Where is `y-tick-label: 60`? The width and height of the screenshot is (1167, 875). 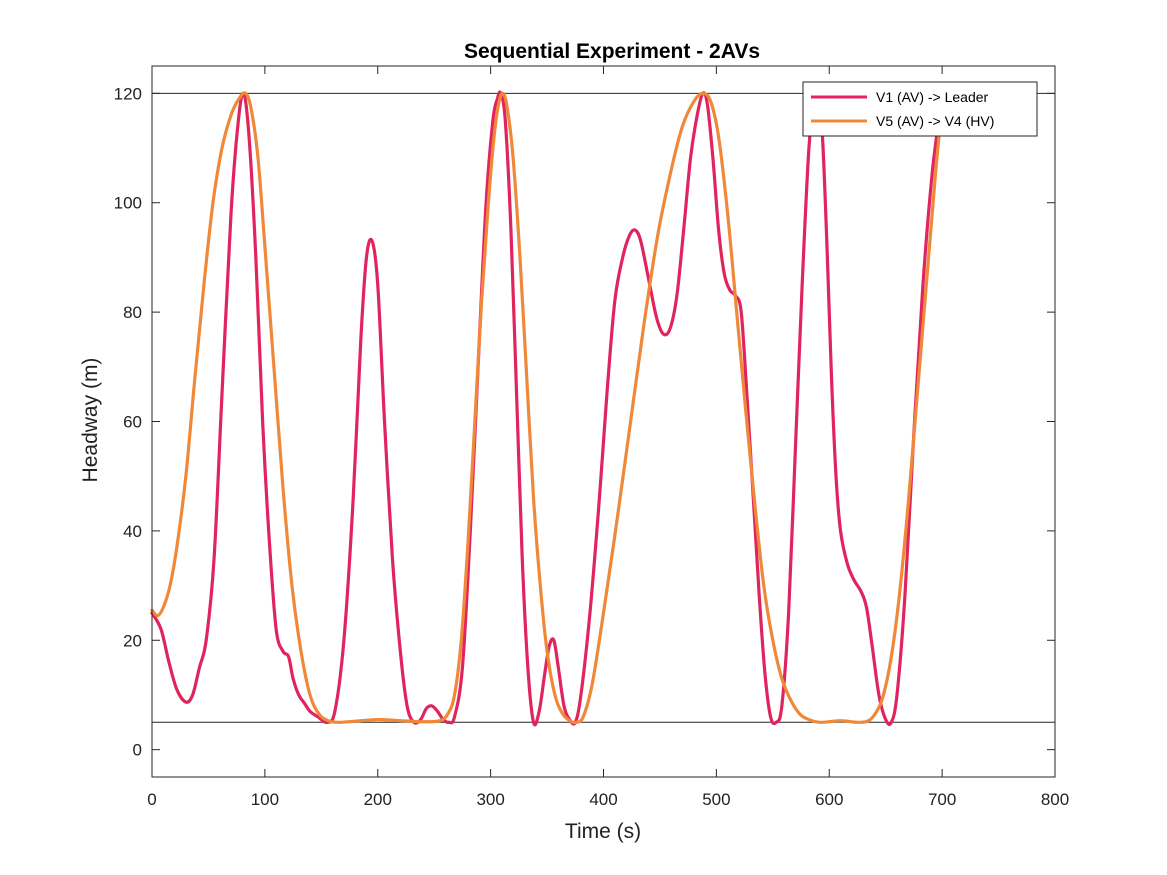
y-tick-label: 60 is located at coordinates (132, 422).